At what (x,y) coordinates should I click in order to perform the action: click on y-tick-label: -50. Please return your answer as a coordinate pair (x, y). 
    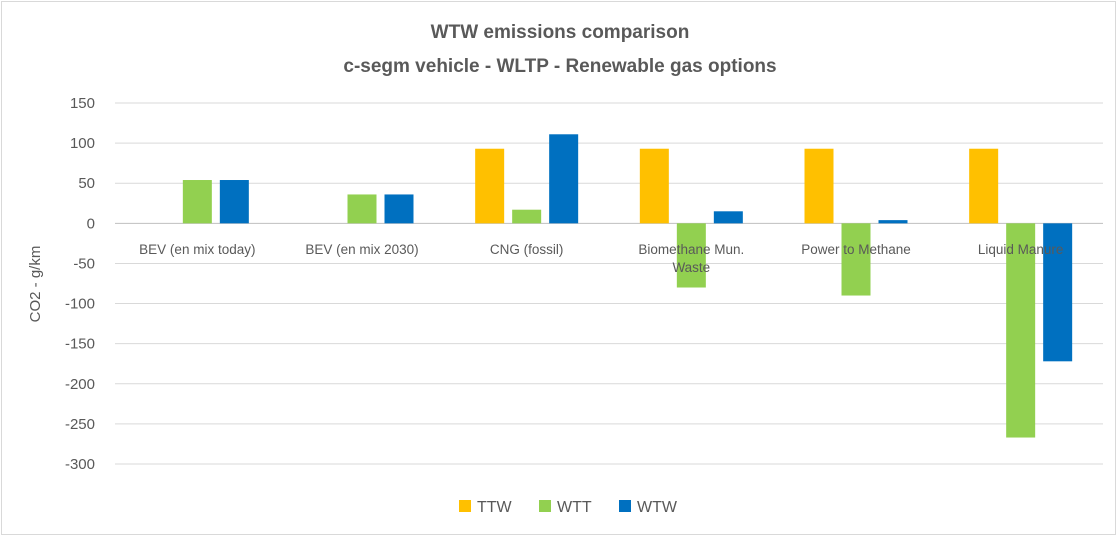
    Looking at the image, I should click on (84, 263).